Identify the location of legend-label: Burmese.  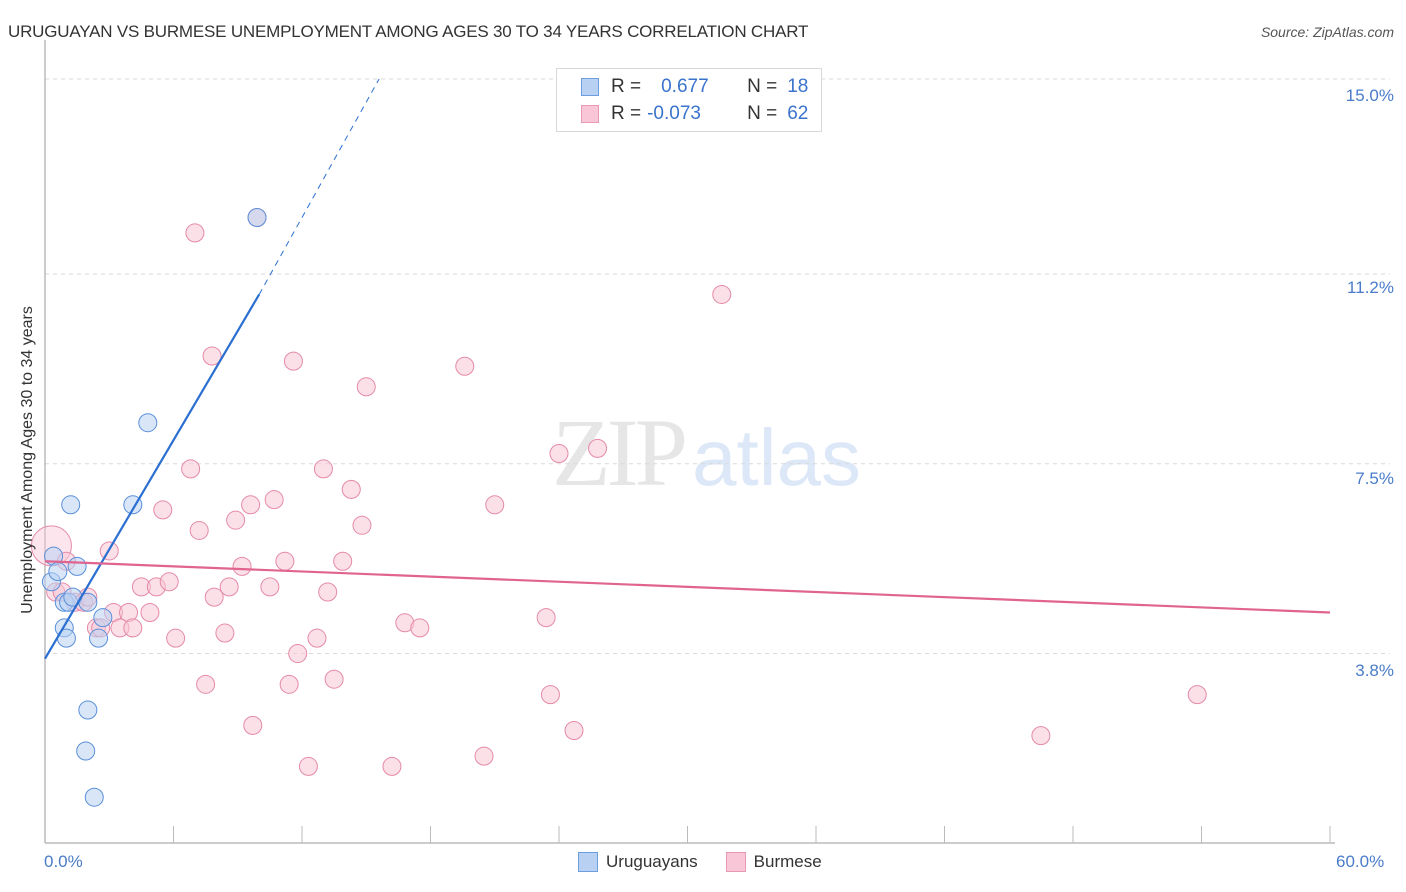
(787, 861).